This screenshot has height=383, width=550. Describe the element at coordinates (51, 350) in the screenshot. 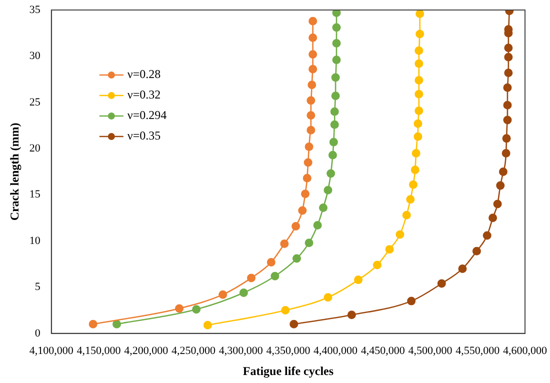

I see `x-tick-label: 4,100,000` at that location.